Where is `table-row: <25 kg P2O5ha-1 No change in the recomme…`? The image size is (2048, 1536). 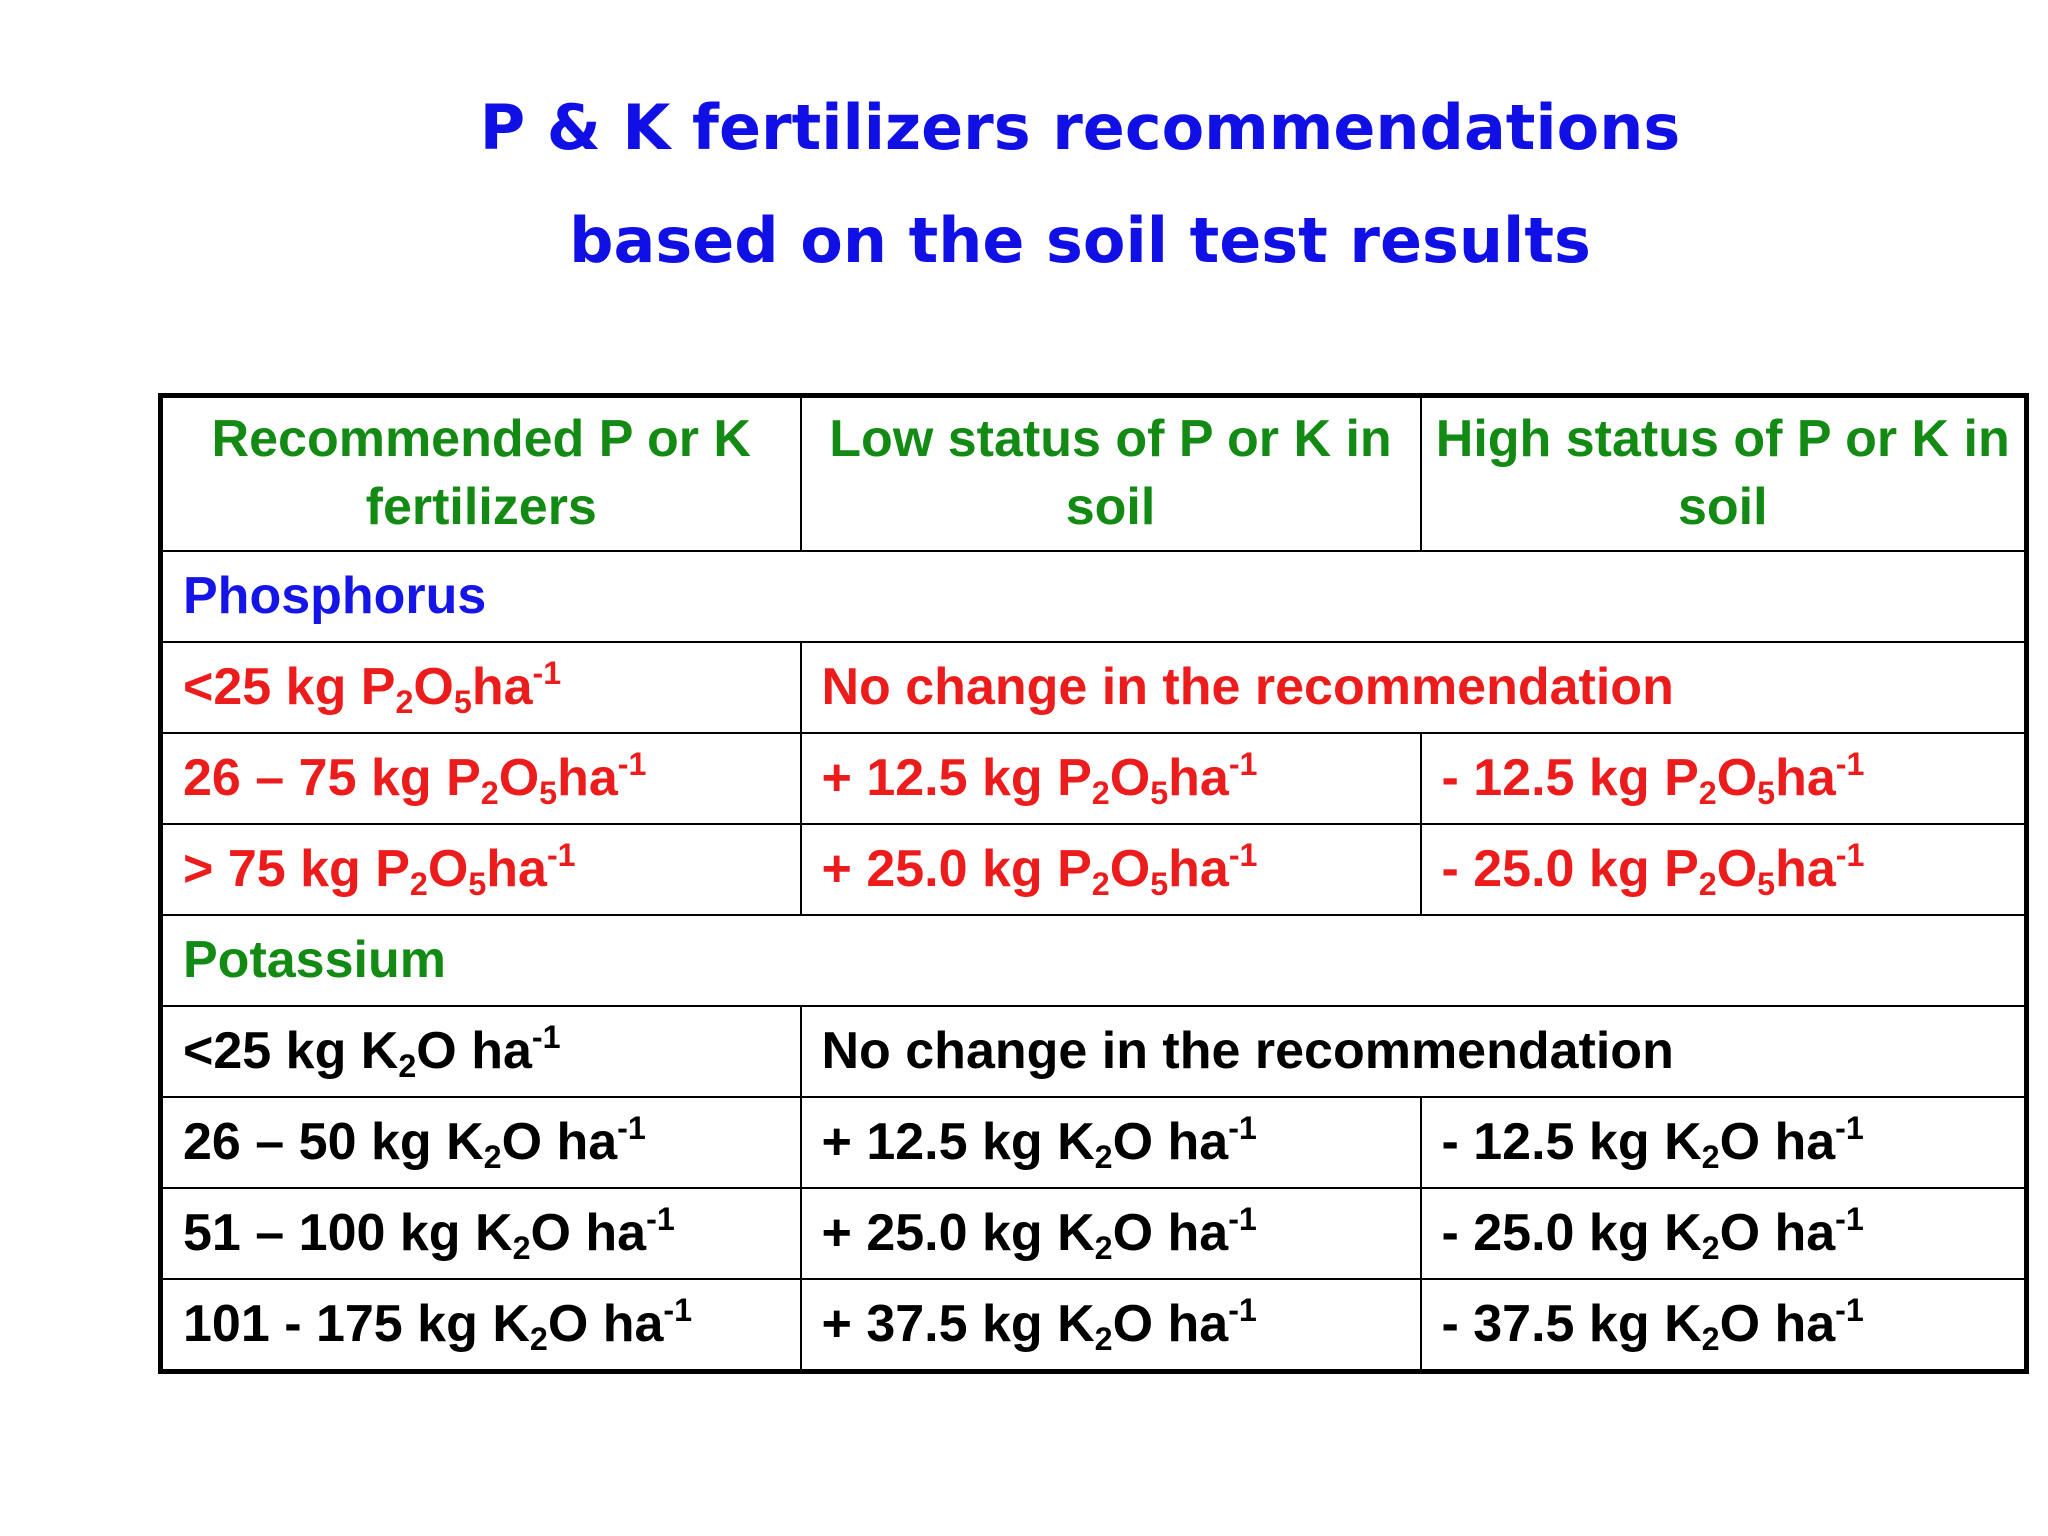
table-row: <25 kg P2O5ha-1 No change in the recomme… is located at coordinates (1093, 687).